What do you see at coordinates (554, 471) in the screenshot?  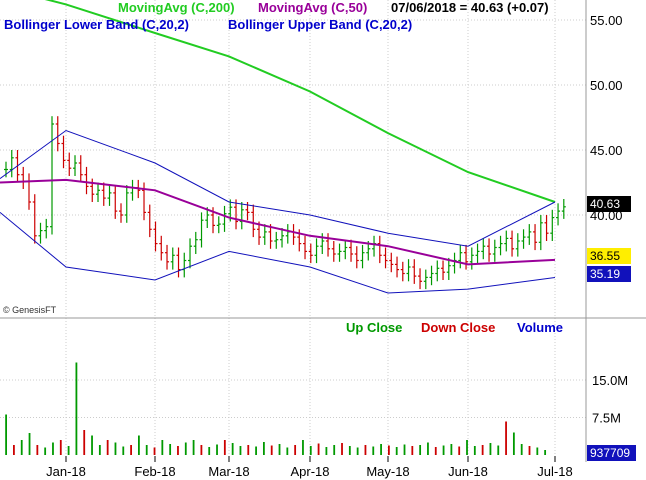 I see `month-tick-label: Jul-18` at bounding box center [554, 471].